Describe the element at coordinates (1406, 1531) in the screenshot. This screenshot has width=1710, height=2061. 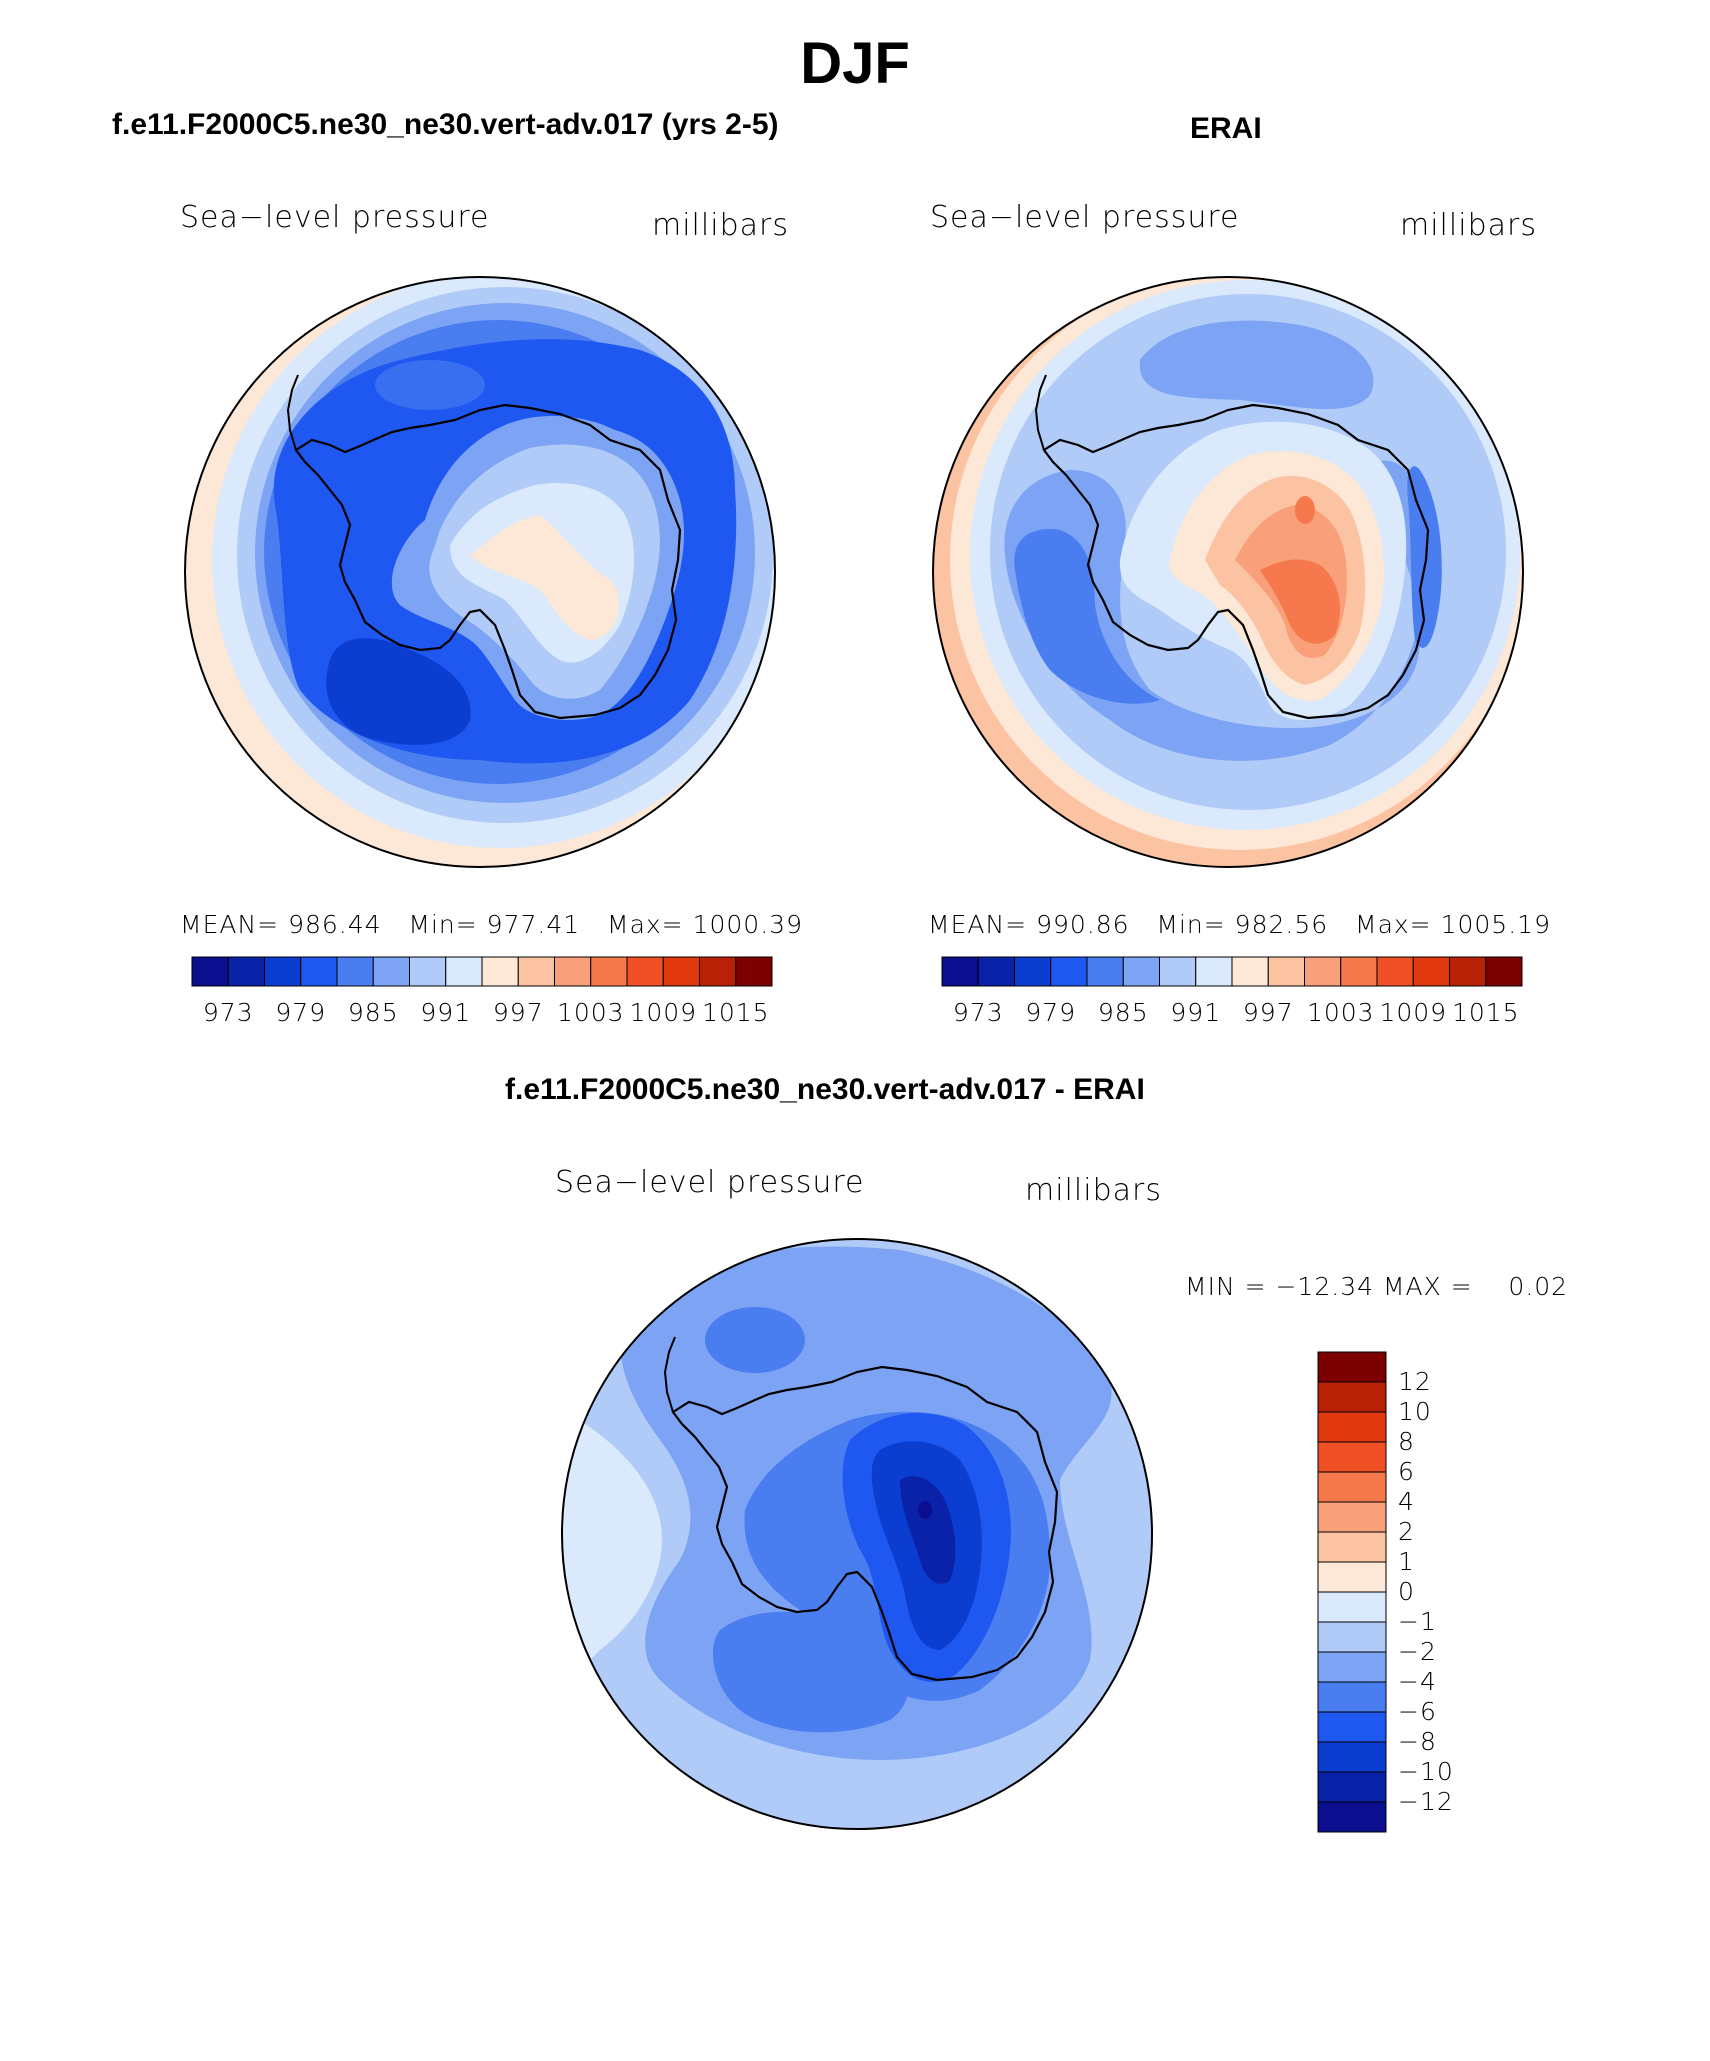
I see `colorbar-3-tick-label: 2` at that location.